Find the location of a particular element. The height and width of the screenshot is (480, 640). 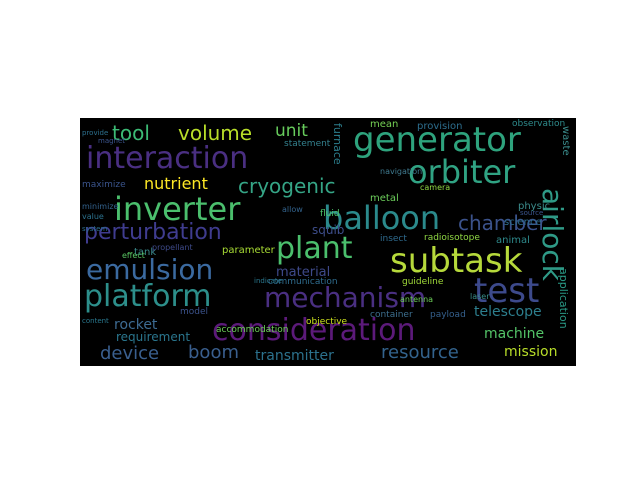

word-science: science is located at coordinates (523, 222).